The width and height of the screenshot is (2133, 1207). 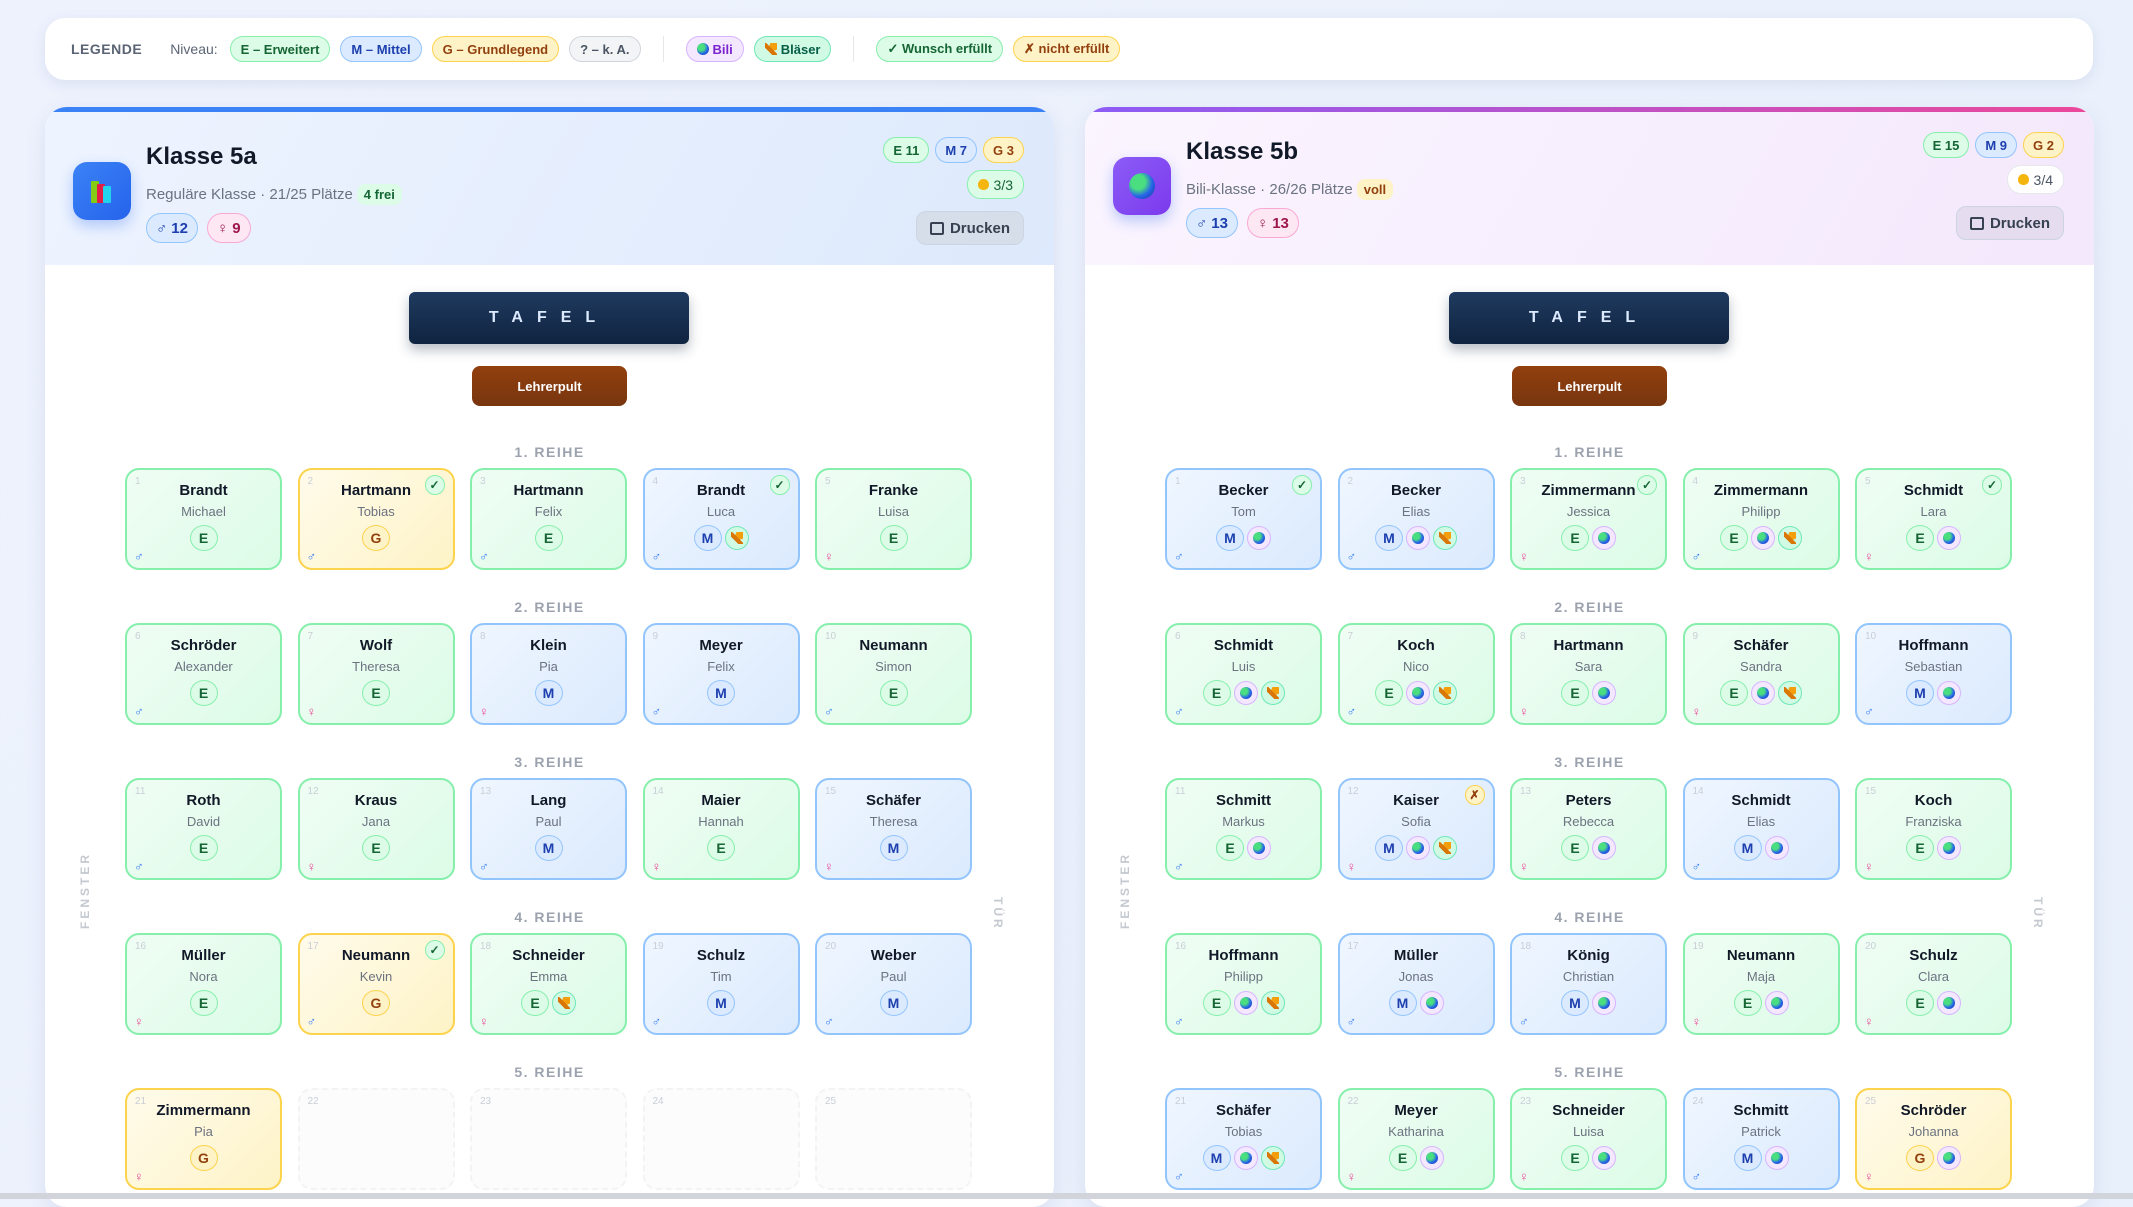 I want to click on student-card: 9 Meyer Felix M ♂, so click(x=721, y=674).